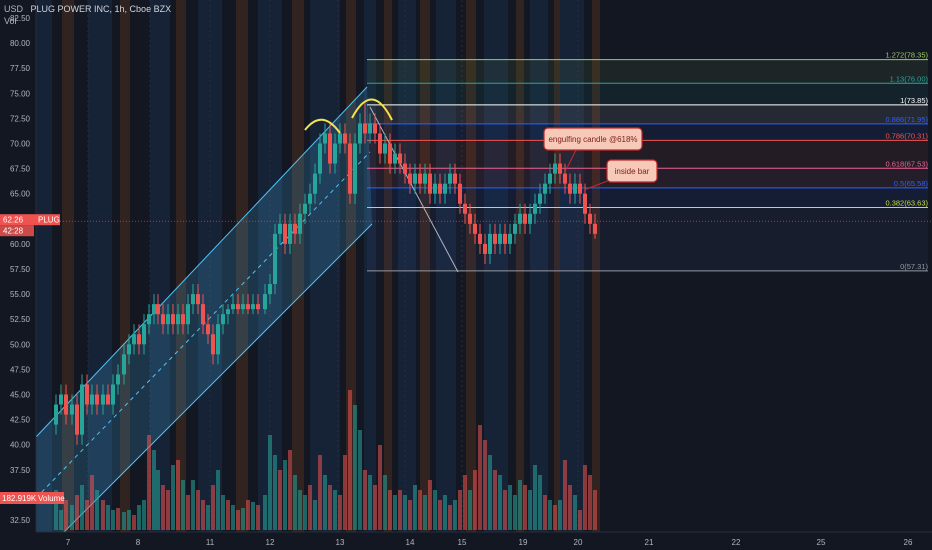 Image resolution: width=932 pixels, height=550 pixels. What do you see at coordinates (10, 21) in the screenshot?
I see `volume-indicator-label: Vol` at bounding box center [10, 21].